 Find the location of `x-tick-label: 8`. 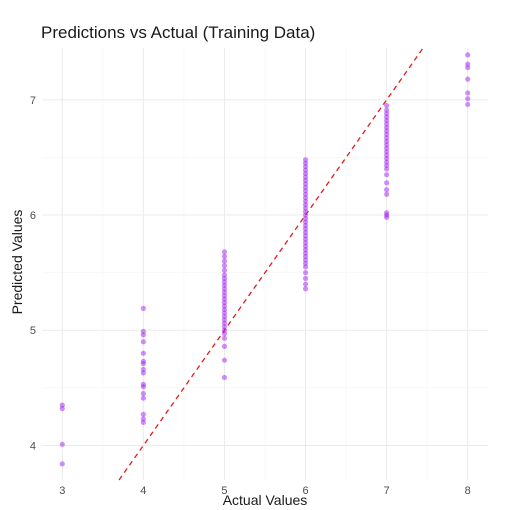

x-tick-label: 8 is located at coordinates (468, 491).